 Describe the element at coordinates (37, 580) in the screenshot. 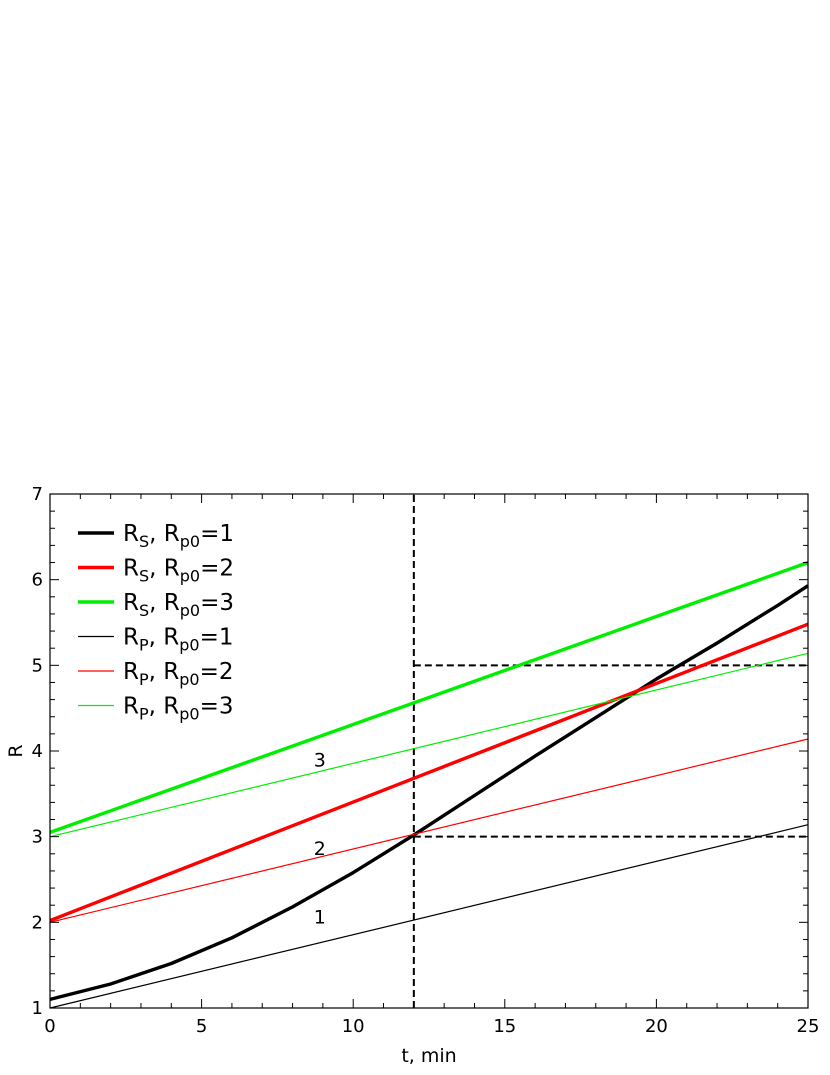

I see `y-tick-label: 6` at that location.